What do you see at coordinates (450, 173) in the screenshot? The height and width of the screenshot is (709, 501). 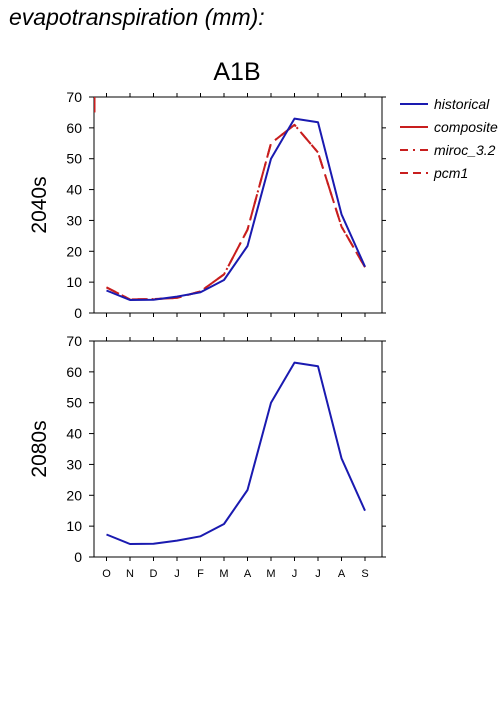 I see `legend-label: pcm1` at bounding box center [450, 173].